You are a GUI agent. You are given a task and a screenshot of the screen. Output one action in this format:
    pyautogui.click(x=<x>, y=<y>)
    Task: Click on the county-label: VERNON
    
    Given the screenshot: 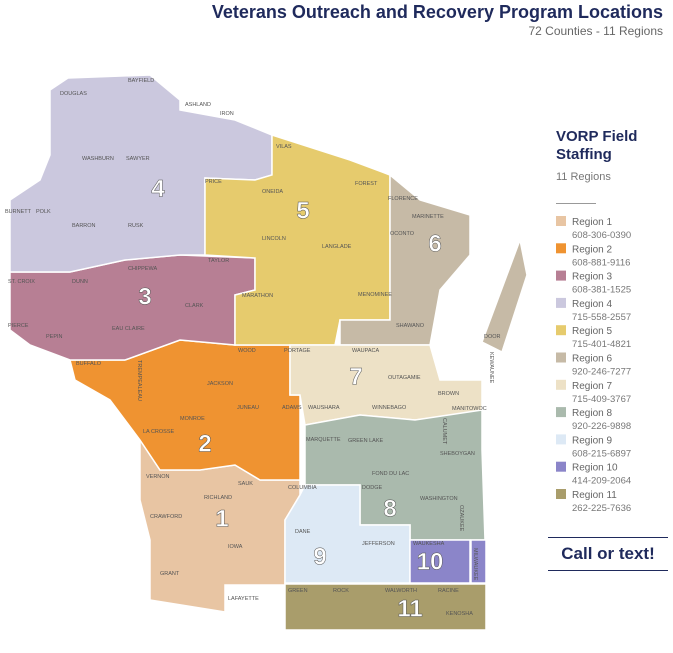 What is the action you would take?
    pyautogui.click(x=158, y=477)
    